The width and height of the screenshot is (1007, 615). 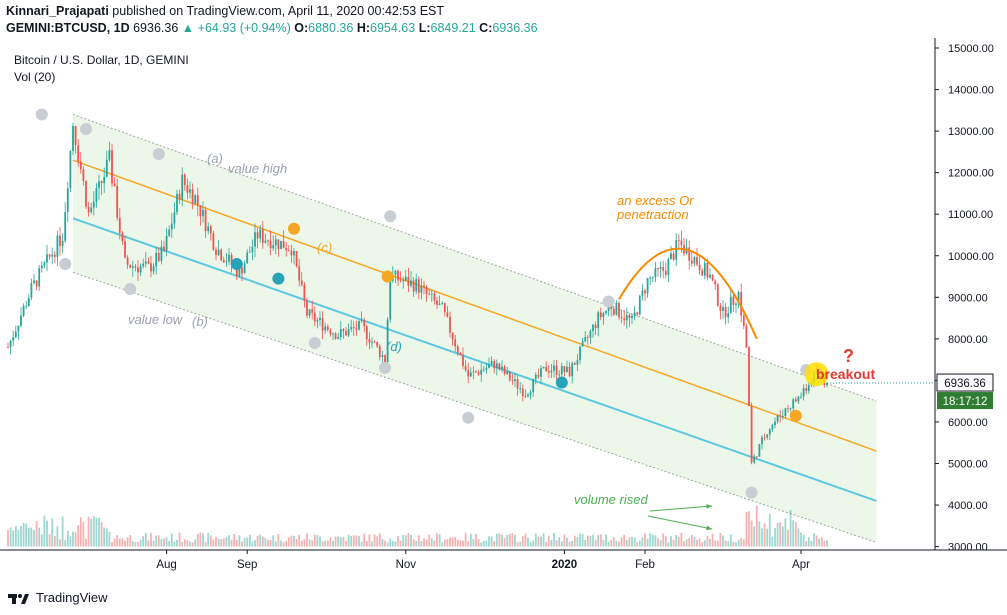 What do you see at coordinates (58, 597) in the screenshot?
I see `tradingview-logo: TradingView` at bounding box center [58, 597].